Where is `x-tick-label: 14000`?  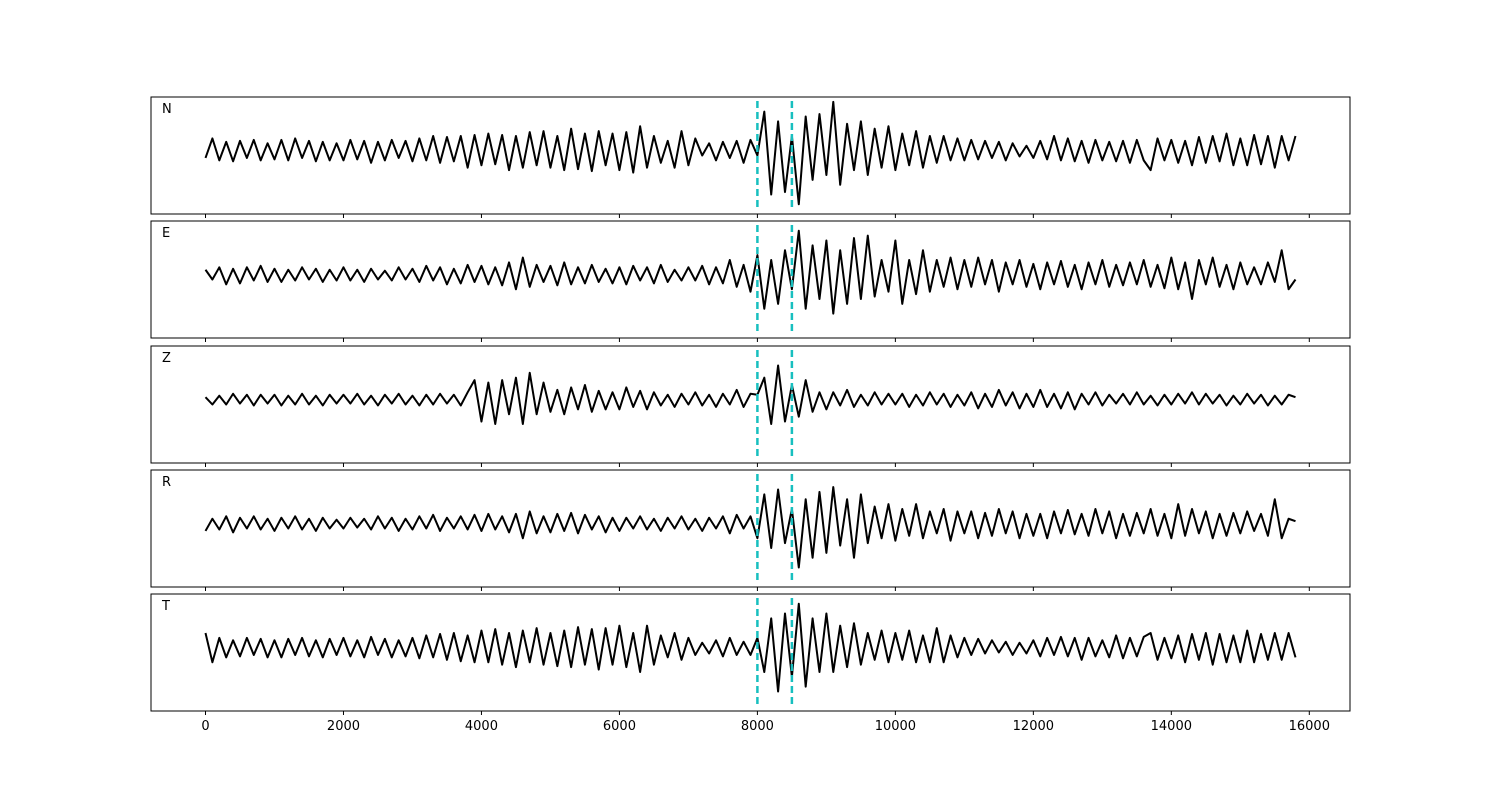 x-tick-label: 14000 is located at coordinates (1171, 726).